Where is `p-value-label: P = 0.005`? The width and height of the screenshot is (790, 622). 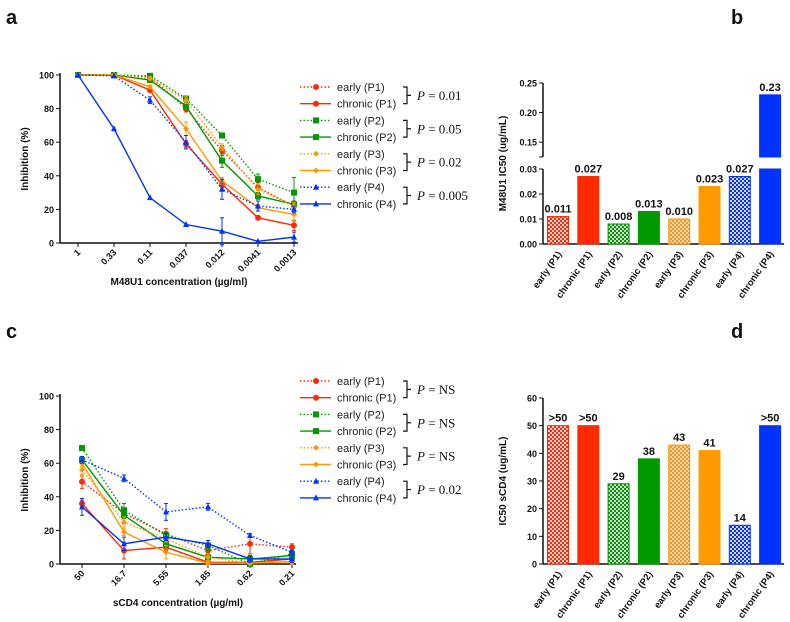
p-value-label: P = 0.005 is located at coordinates (442, 195).